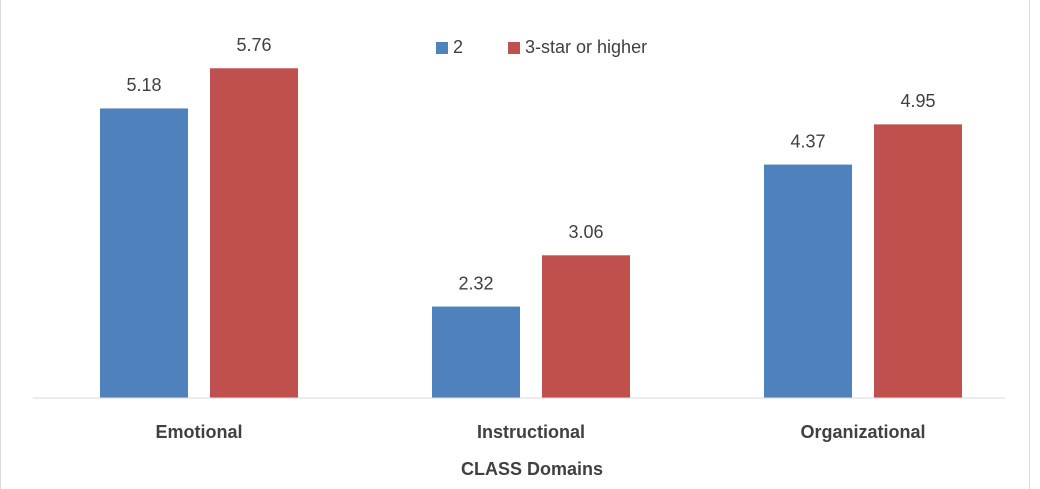 The height and width of the screenshot is (489, 1040). Describe the element at coordinates (143, 85) in the screenshot. I see `data-label: 5.18` at that location.